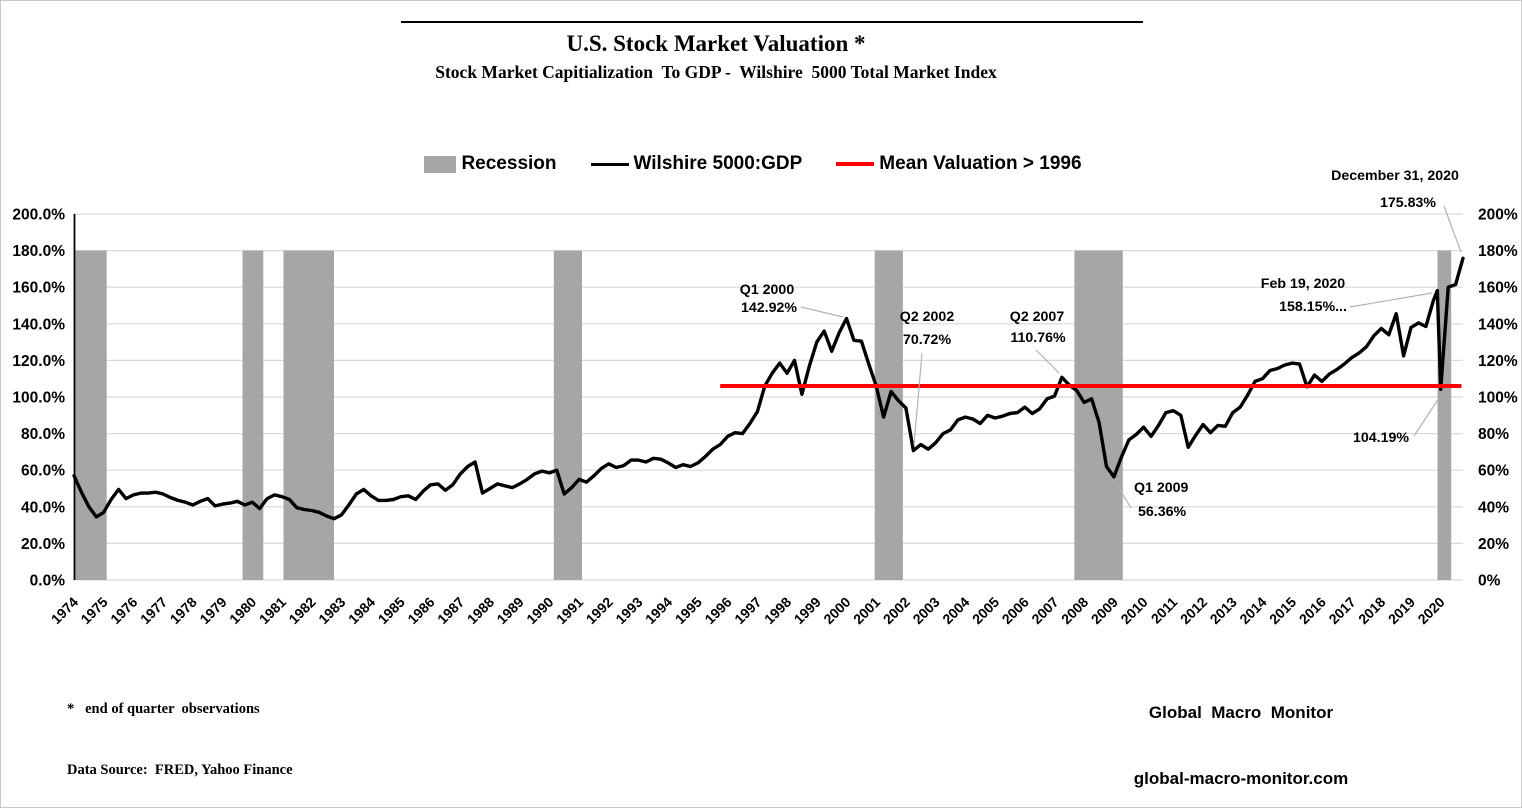 The height and width of the screenshot is (808, 1522). I want to click on y-axis-right-tick-label: 100%, so click(1498, 398).